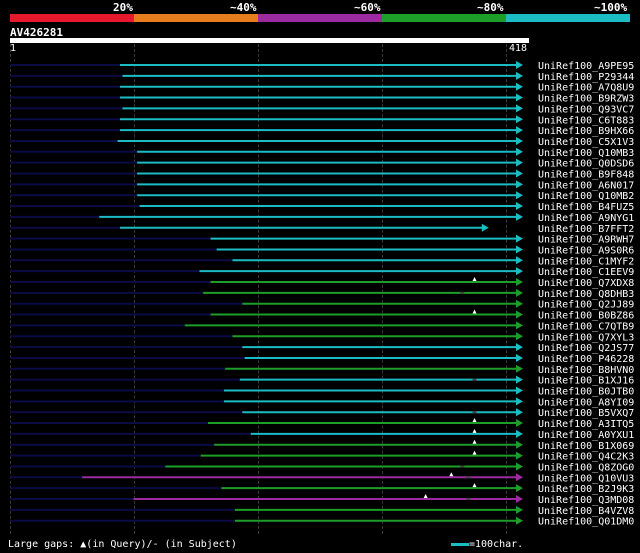 Image resolution: width=640 pixels, height=553 pixels. What do you see at coordinates (586, 250) in the screenshot?
I see `hit-label: UniRef100_A9S0R6` at bounding box center [586, 250].